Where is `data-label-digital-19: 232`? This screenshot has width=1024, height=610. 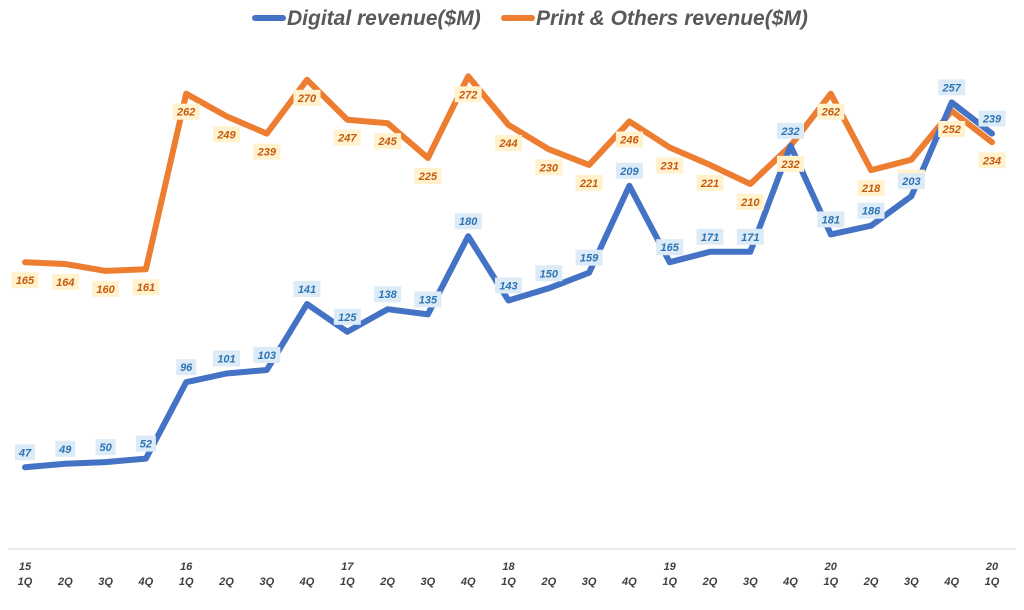 data-label-digital-19: 232 is located at coordinates (790, 130).